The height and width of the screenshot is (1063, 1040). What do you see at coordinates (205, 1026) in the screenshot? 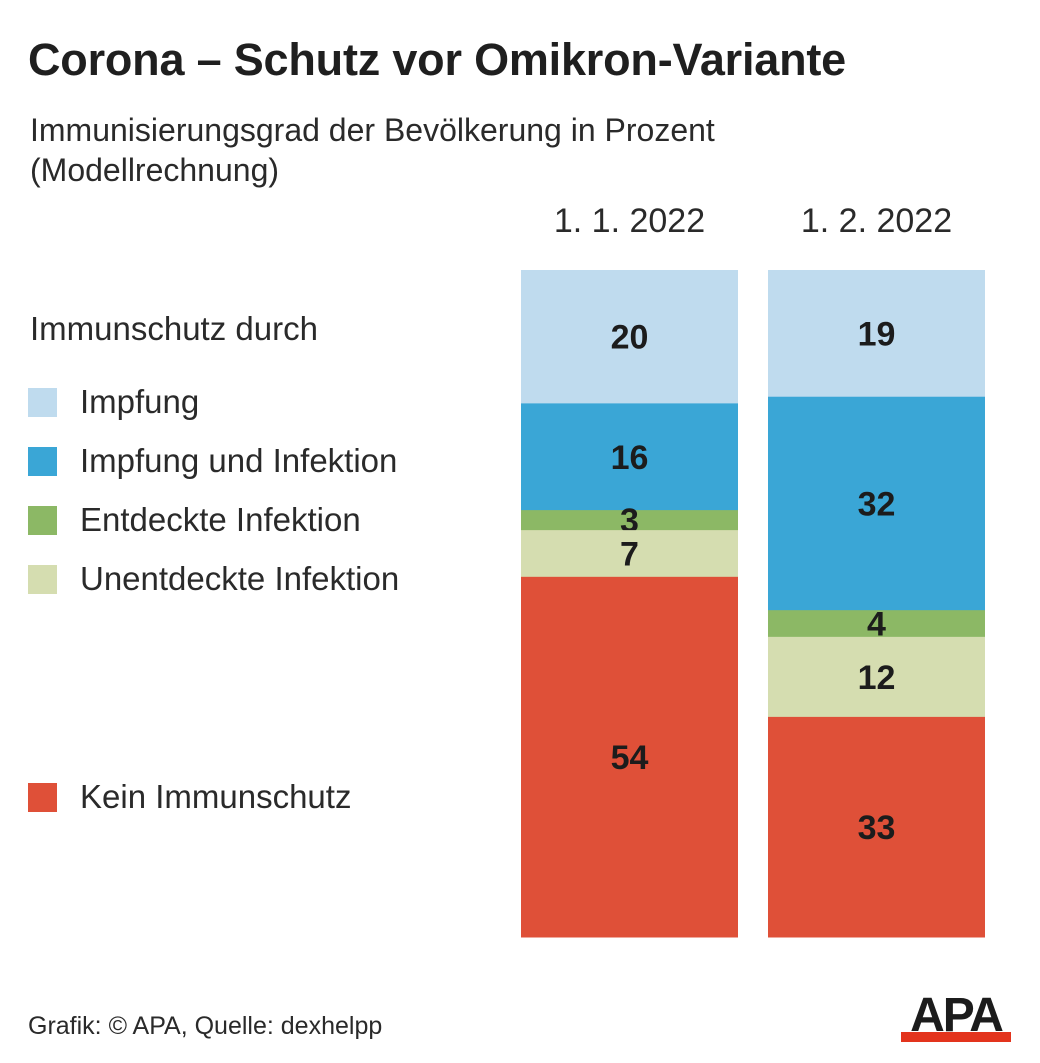
I see `source-credit: Grafik: © APA, Quelle: dexhelpp` at bounding box center [205, 1026].